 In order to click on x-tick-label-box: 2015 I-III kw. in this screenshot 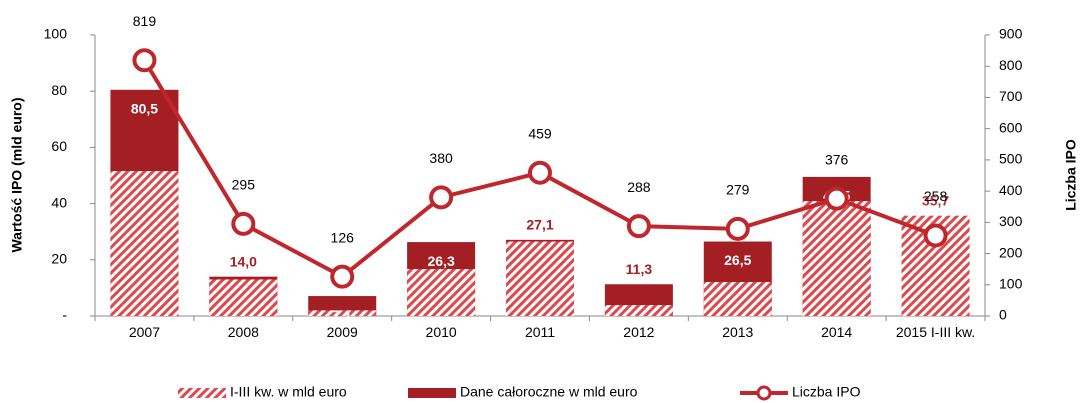, I will do `click(935, 332)`.